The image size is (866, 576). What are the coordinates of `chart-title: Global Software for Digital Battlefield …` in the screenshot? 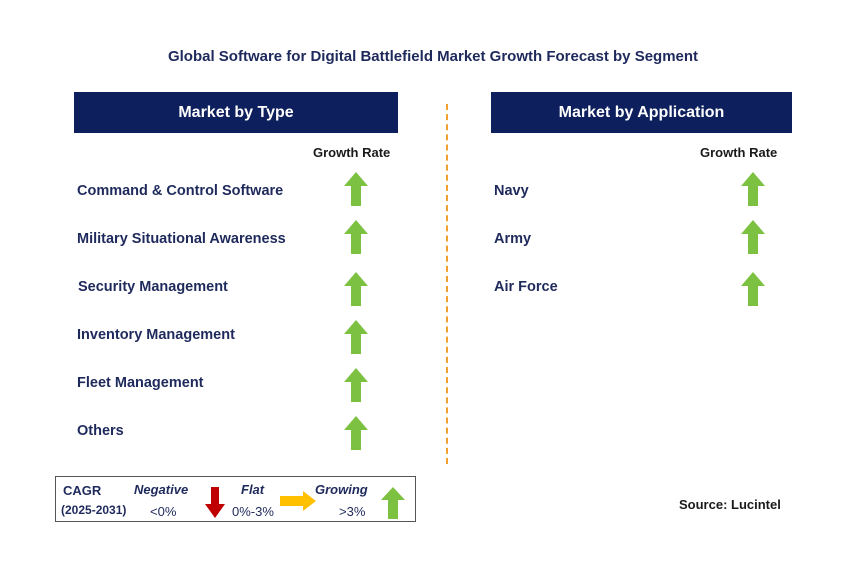 It's located at (433, 56).